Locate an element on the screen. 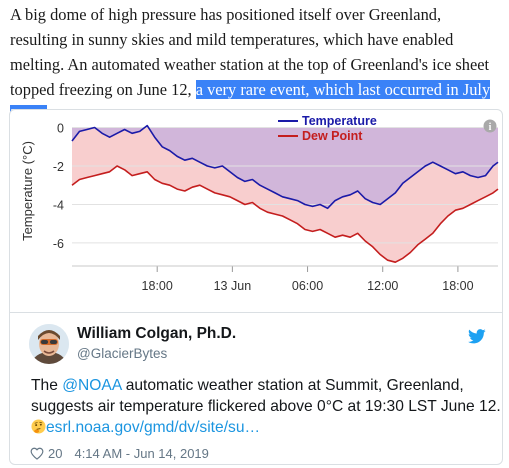 The image size is (509, 468). x-tick-label: 13 Jun is located at coordinates (233, 286).